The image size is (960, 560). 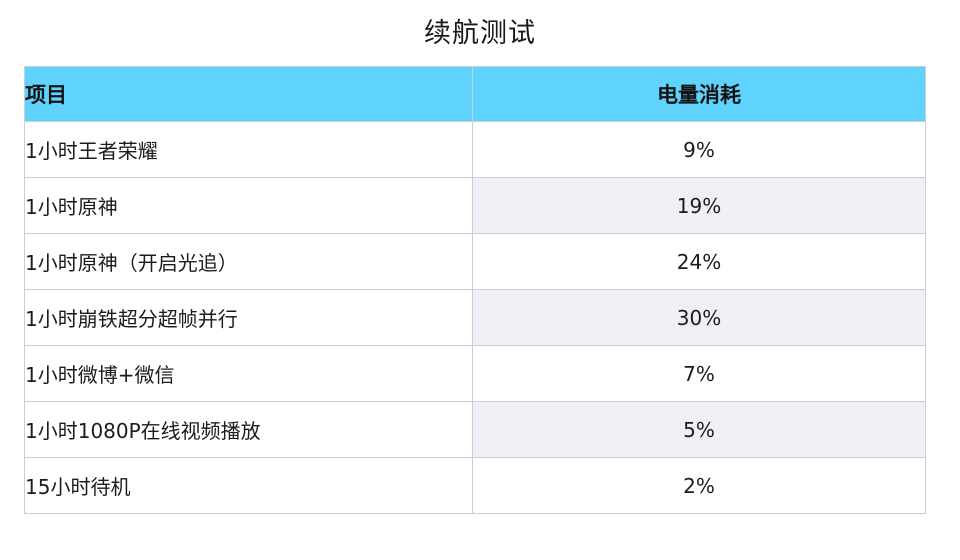 I want to click on row-item: 1小时崩铁超分超帧并行, so click(x=248, y=317).